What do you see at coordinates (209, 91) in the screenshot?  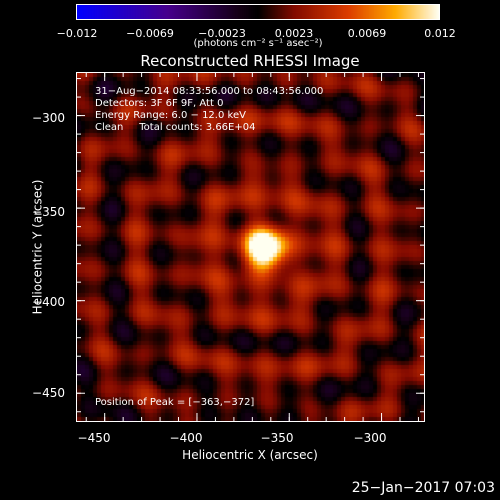 I see `info-time-range: 31−Aug−2014 08:33:56.000 to 08:43:56.000` at bounding box center [209, 91].